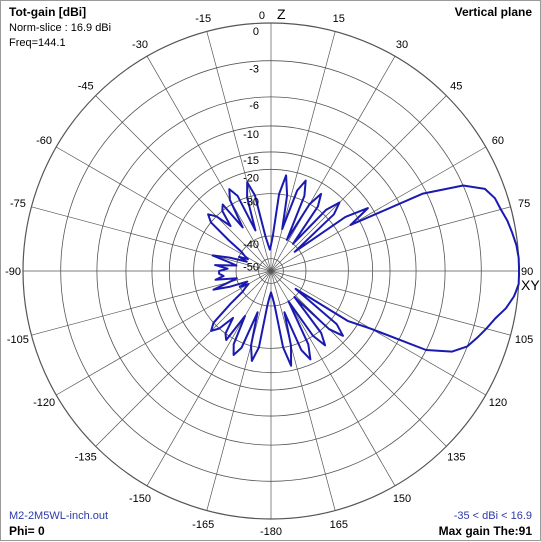  What do you see at coordinates (527, 272) in the screenshot?
I see `angle-tick-label: 90` at bounding box center [527, 272].